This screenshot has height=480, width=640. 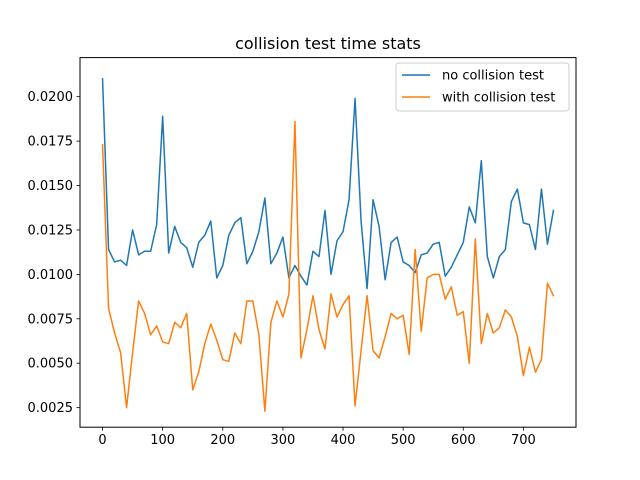 I want to click on x-tick-label: 200, so click(x=222, y=440).